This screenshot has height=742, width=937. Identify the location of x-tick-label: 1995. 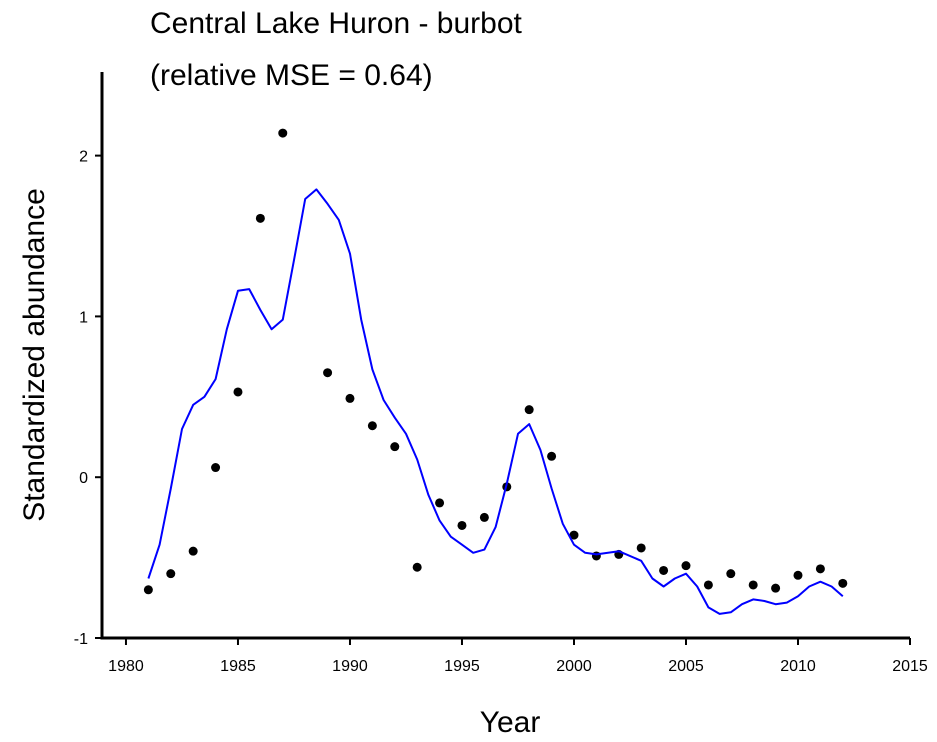
(462, 666).